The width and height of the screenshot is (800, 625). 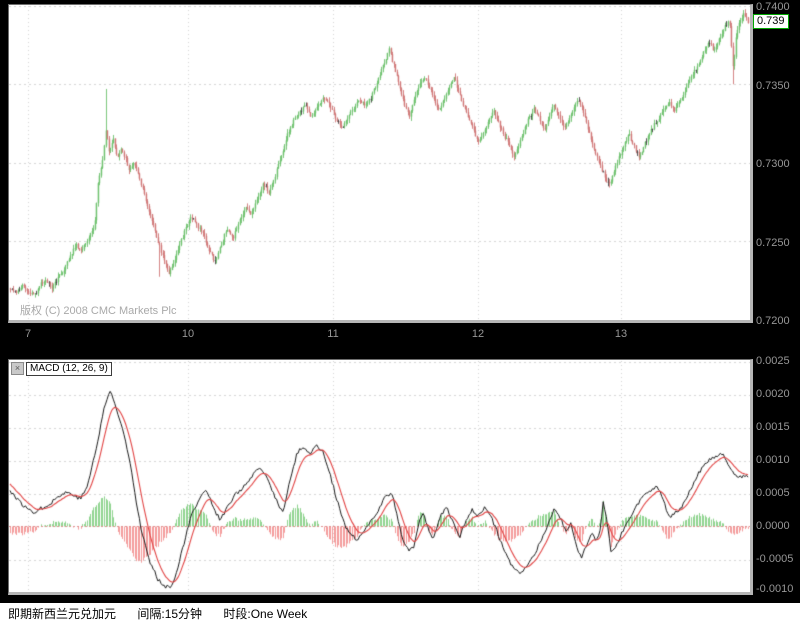 What do you see at coordinates (773, 321) in the screenshot?
I see `price-y-tick: 0.7200` at bounding box center [773, 321].